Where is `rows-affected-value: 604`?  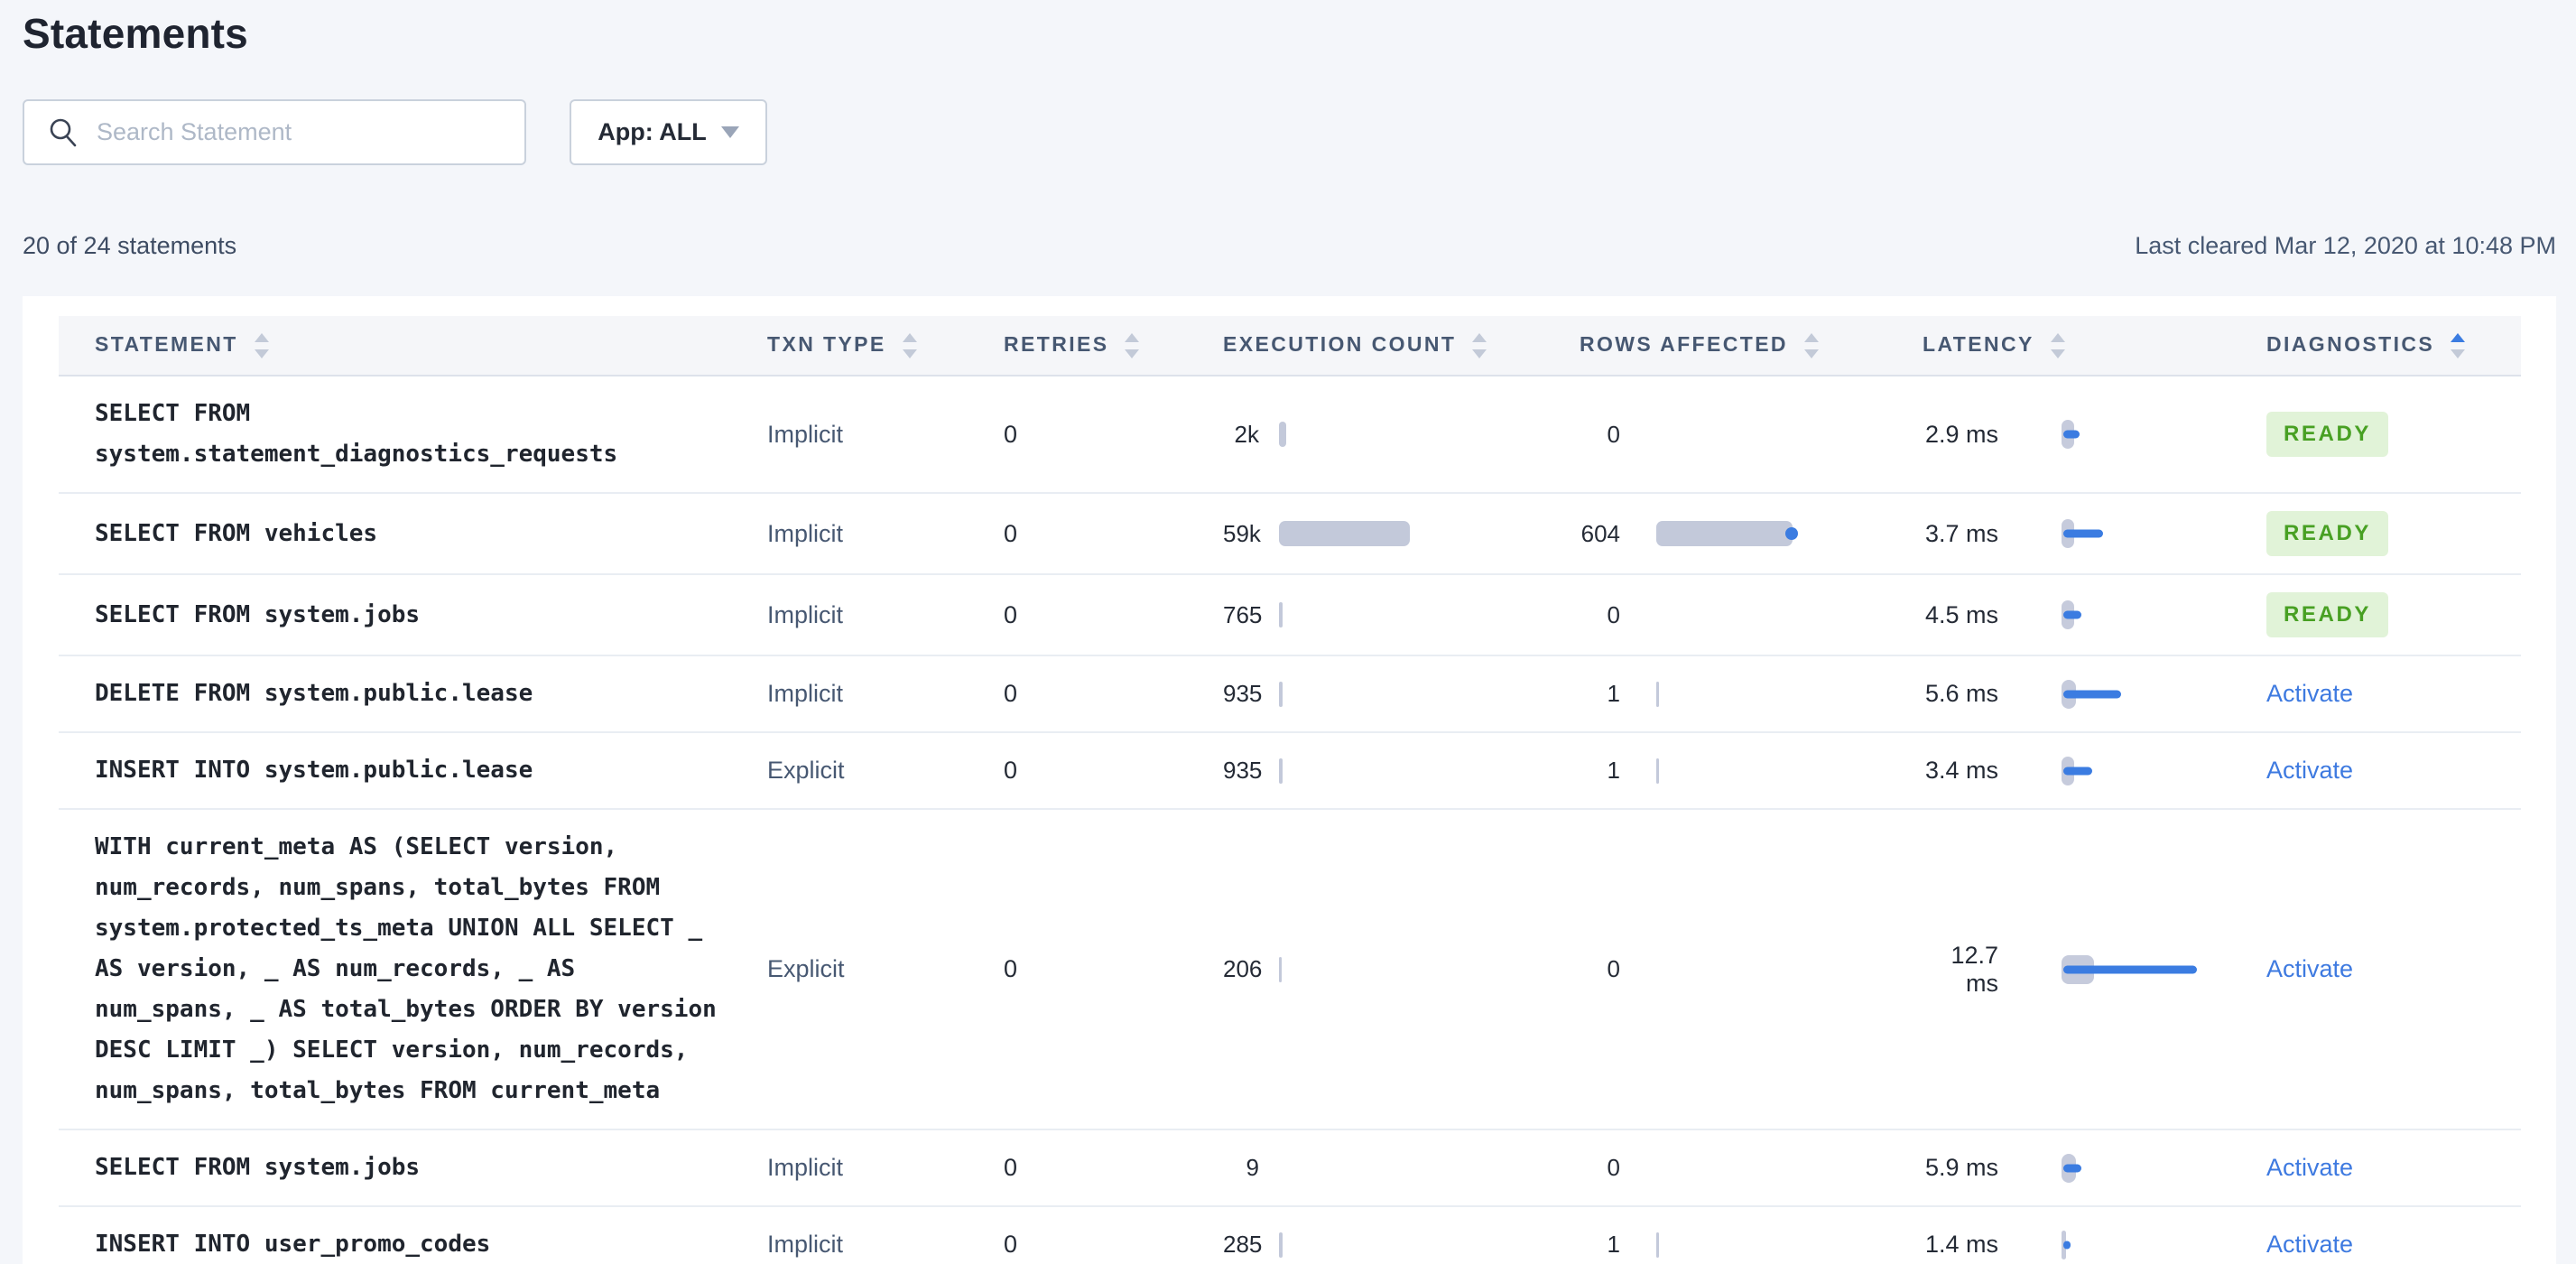 rows-affected-value: 604 is located at coordinates (1600, 533).